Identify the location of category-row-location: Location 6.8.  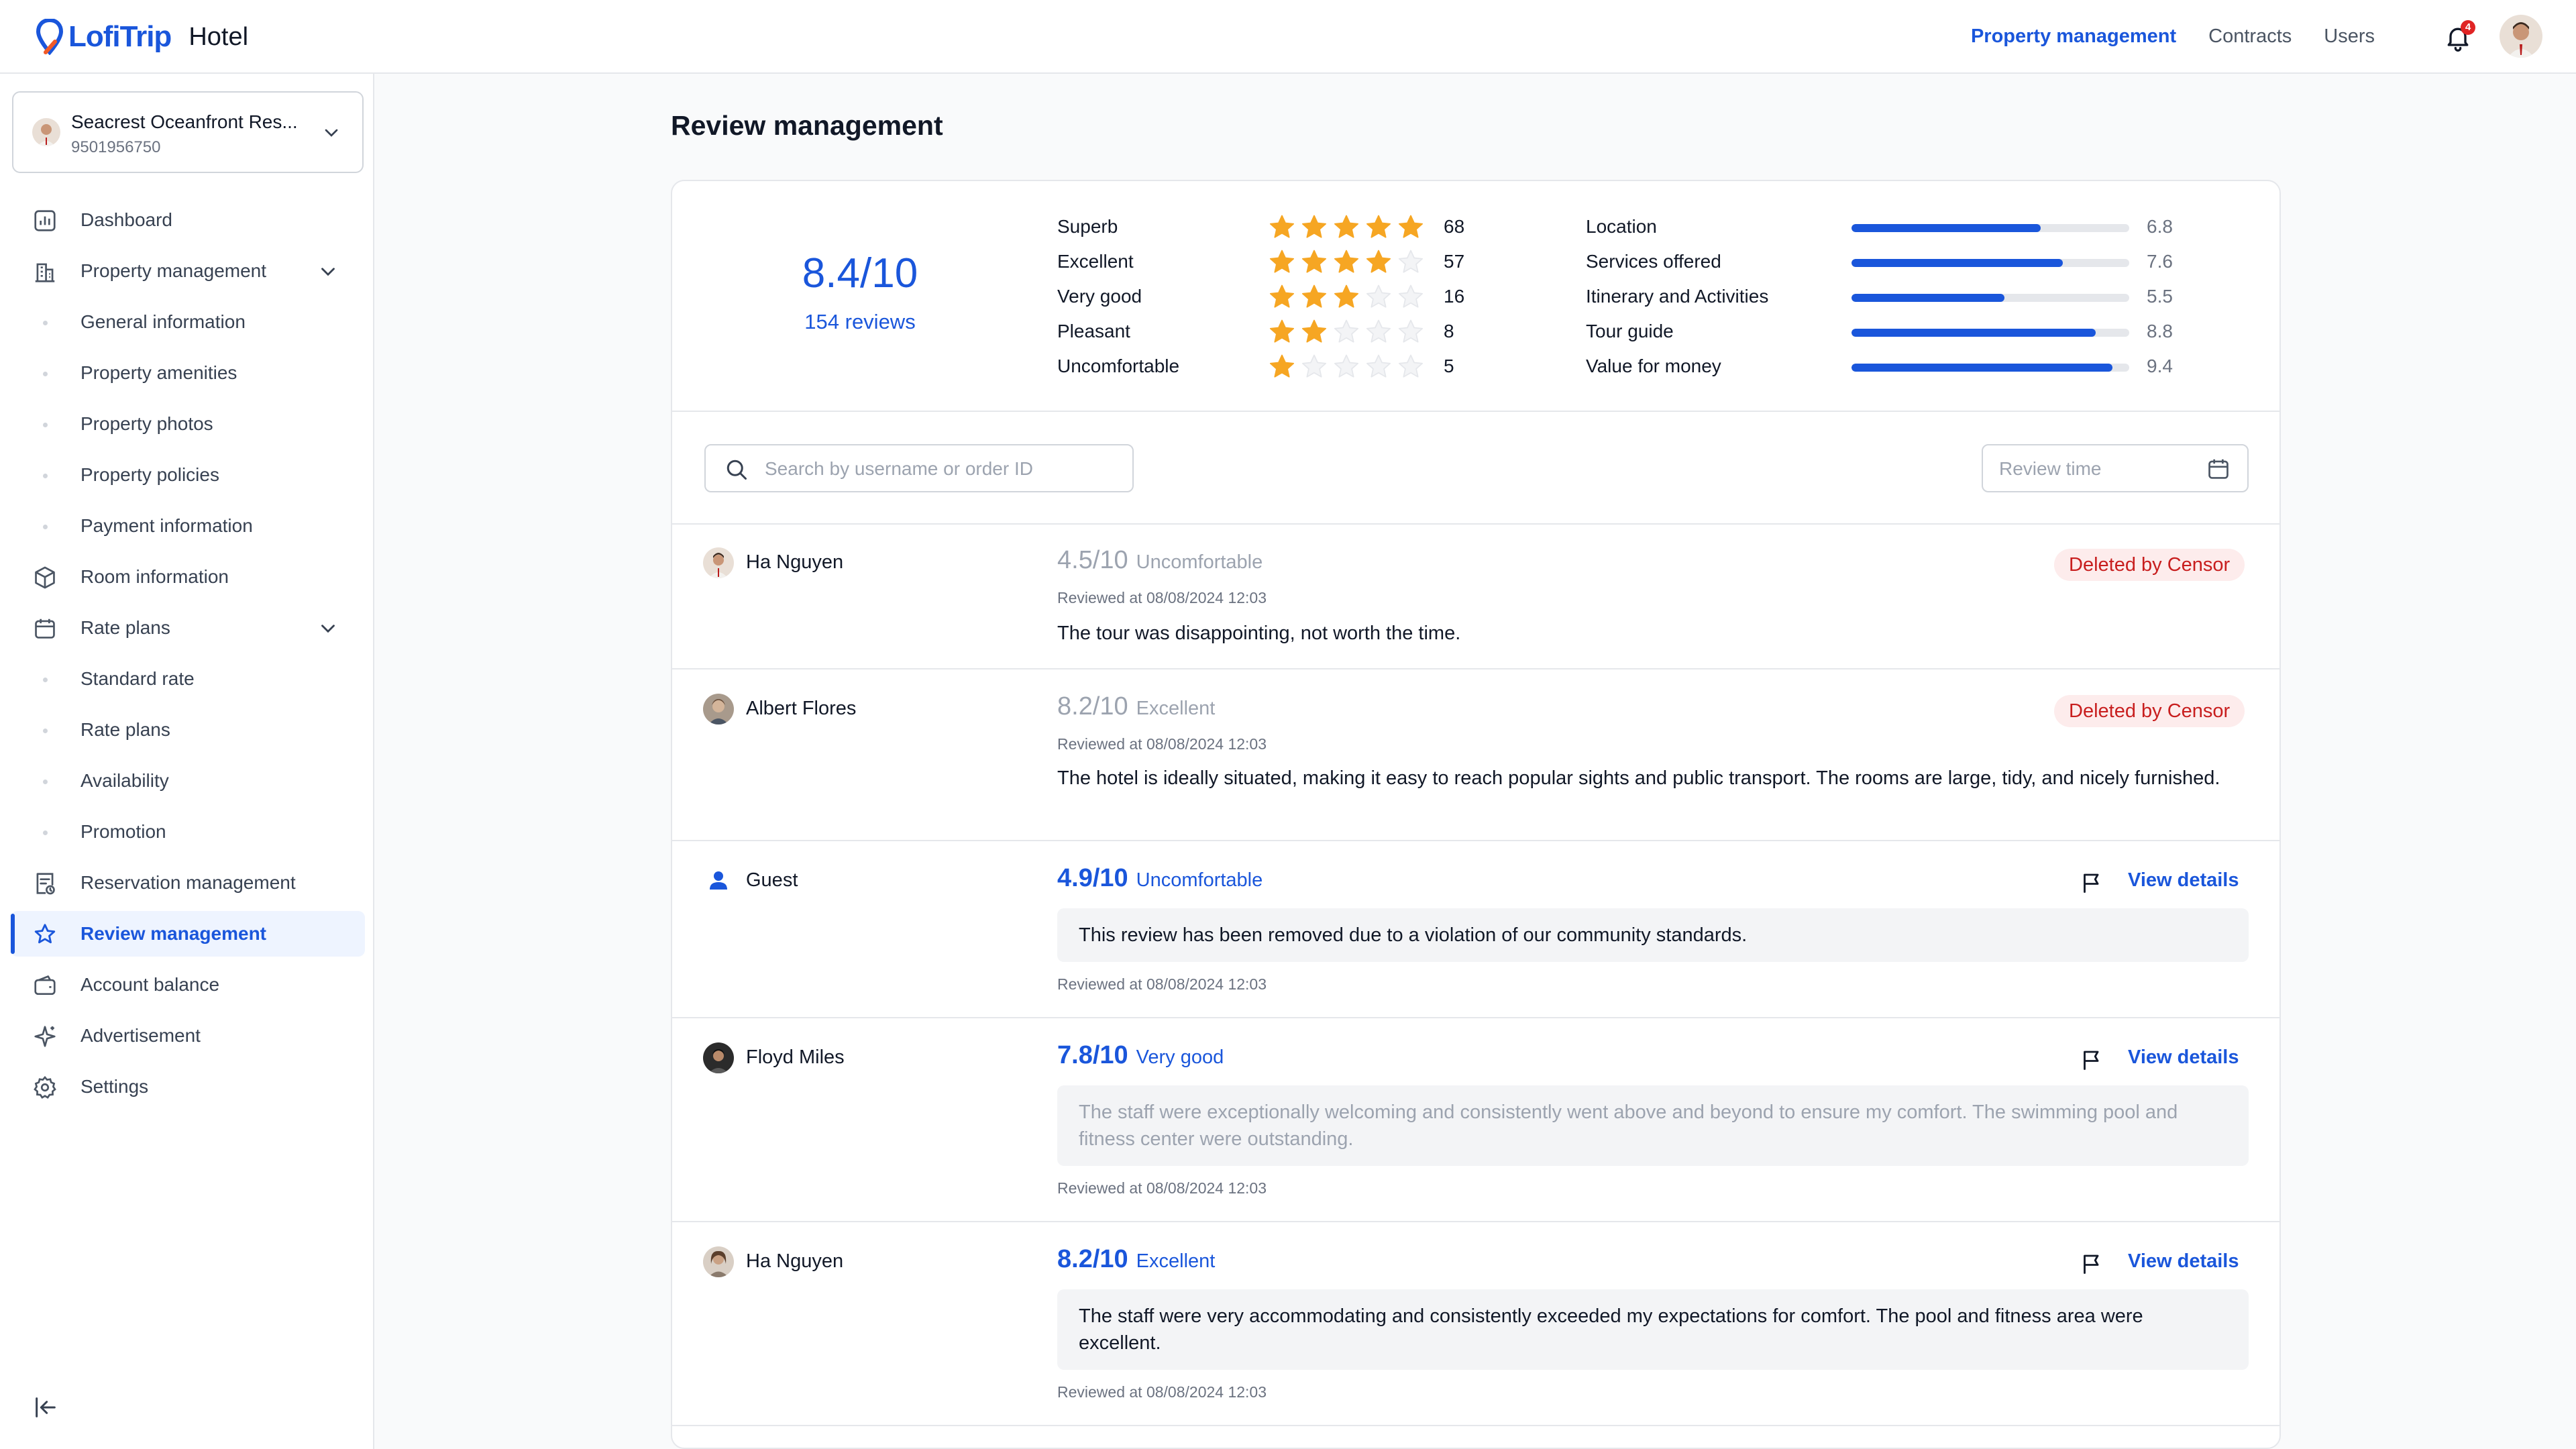
(1908, 228).